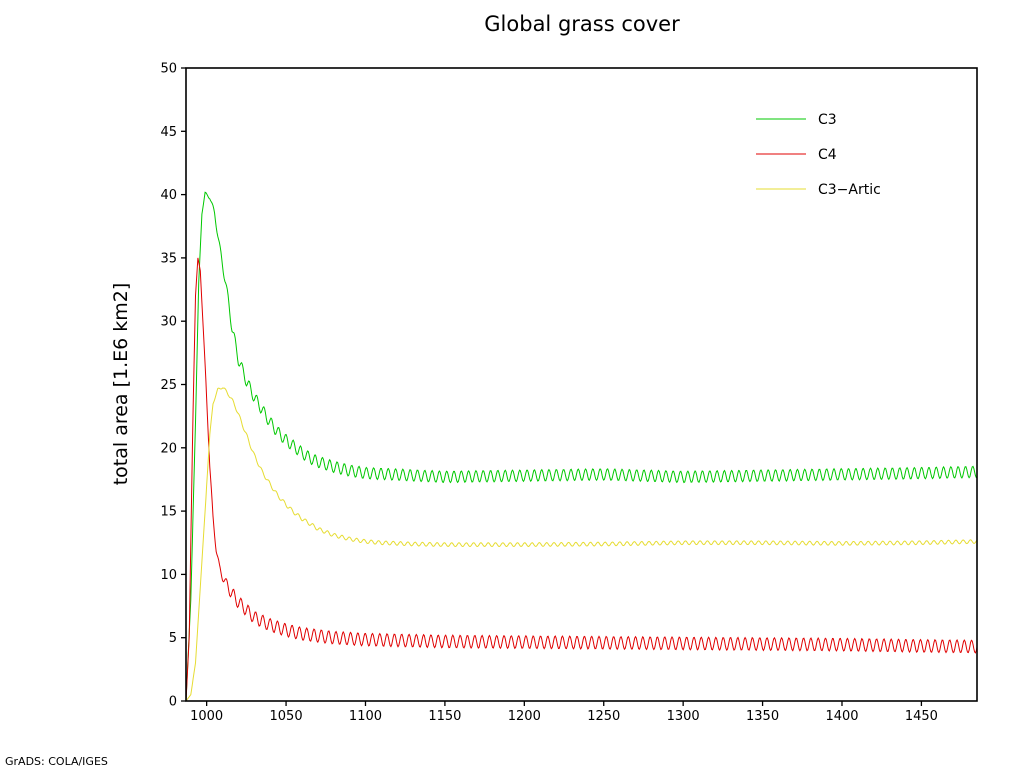 The height and width of the screenshot is (768, 1024). I want to click on legend-label: C3−Artic, so click(849, 190).